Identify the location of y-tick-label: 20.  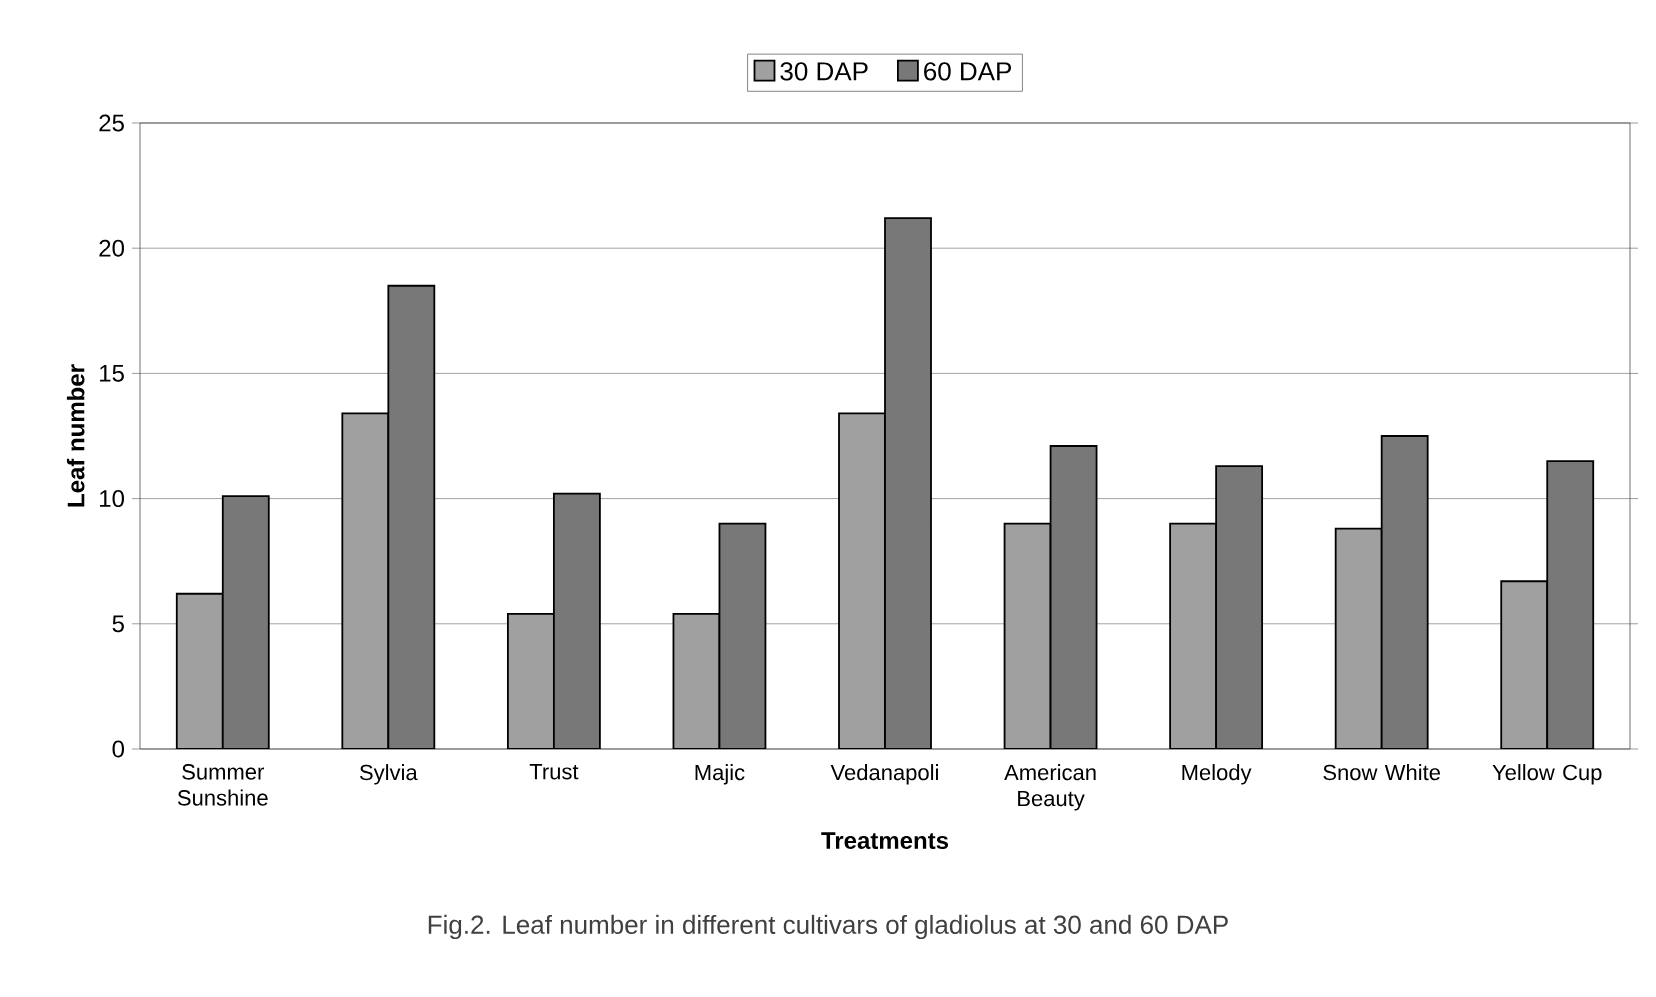
(111, 248).